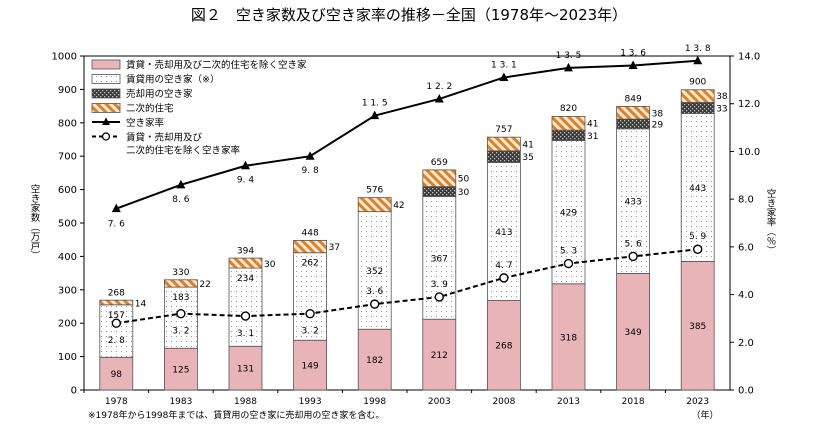  Describe the element at coordinates (749, 152) in the screenshot. I see `y2-tick-label: 10.0` at that location.